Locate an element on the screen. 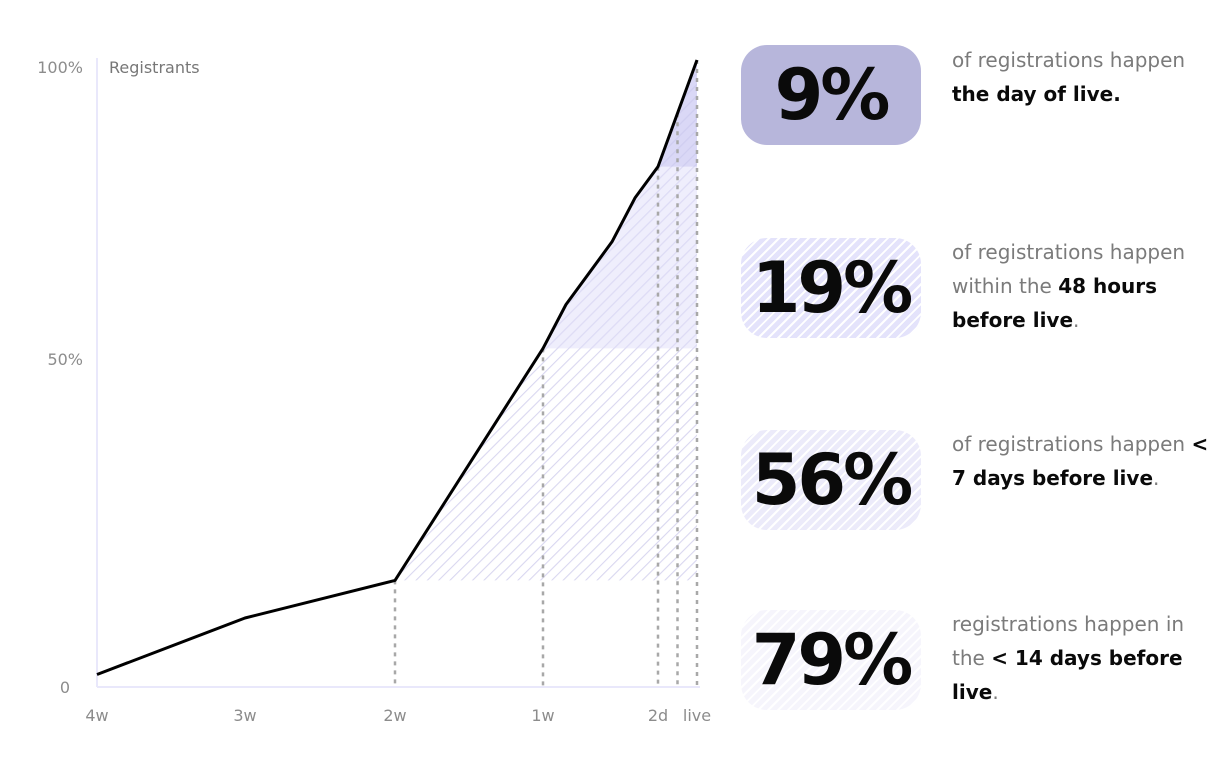 The width and height of the screenshot is (1226, 760). stat-14-days: 79% is located at coordinates (831, 660).